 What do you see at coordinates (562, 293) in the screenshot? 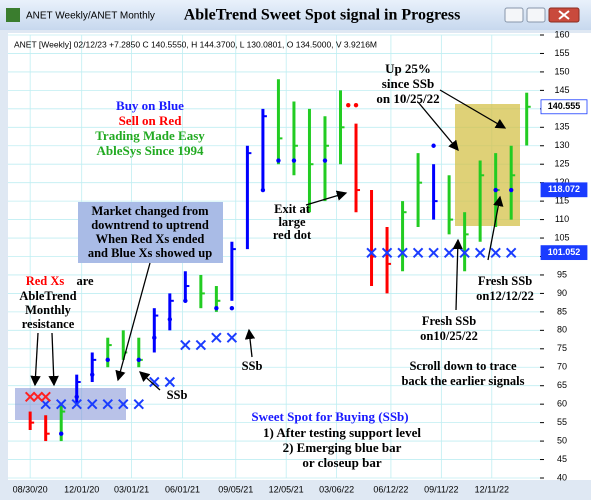
I see `y-tick-label: 90` at bounding box center [562, 293].